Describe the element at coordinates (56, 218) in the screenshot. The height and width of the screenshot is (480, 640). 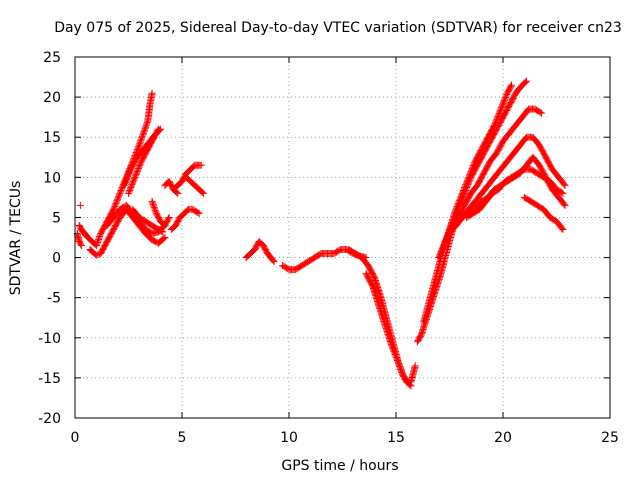
I see `y-tick-label: 5` at that location.